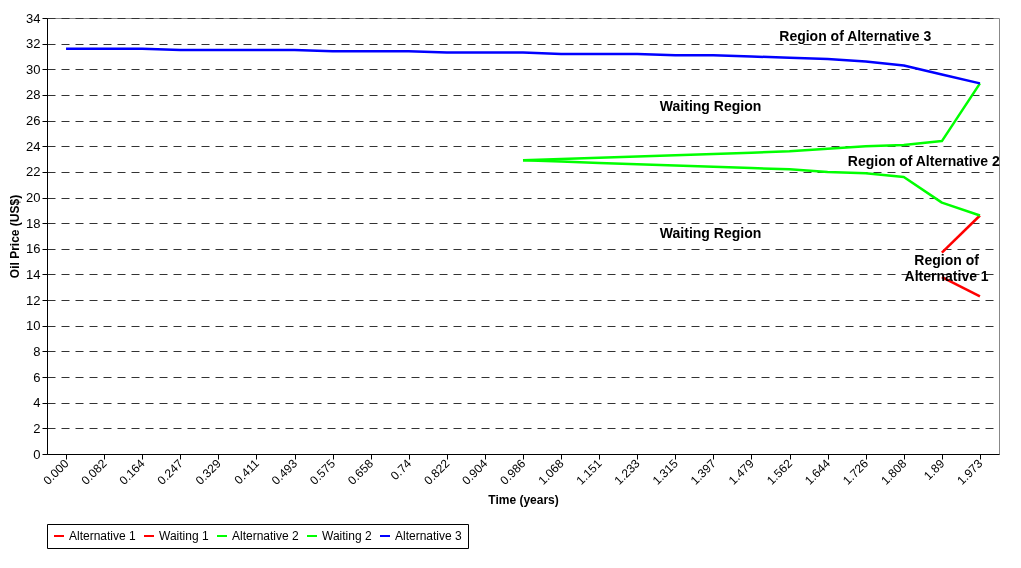 The width and height of the screenshot is (1021, 568). I want to click on y-tick-label: 8, so click(37, 351).